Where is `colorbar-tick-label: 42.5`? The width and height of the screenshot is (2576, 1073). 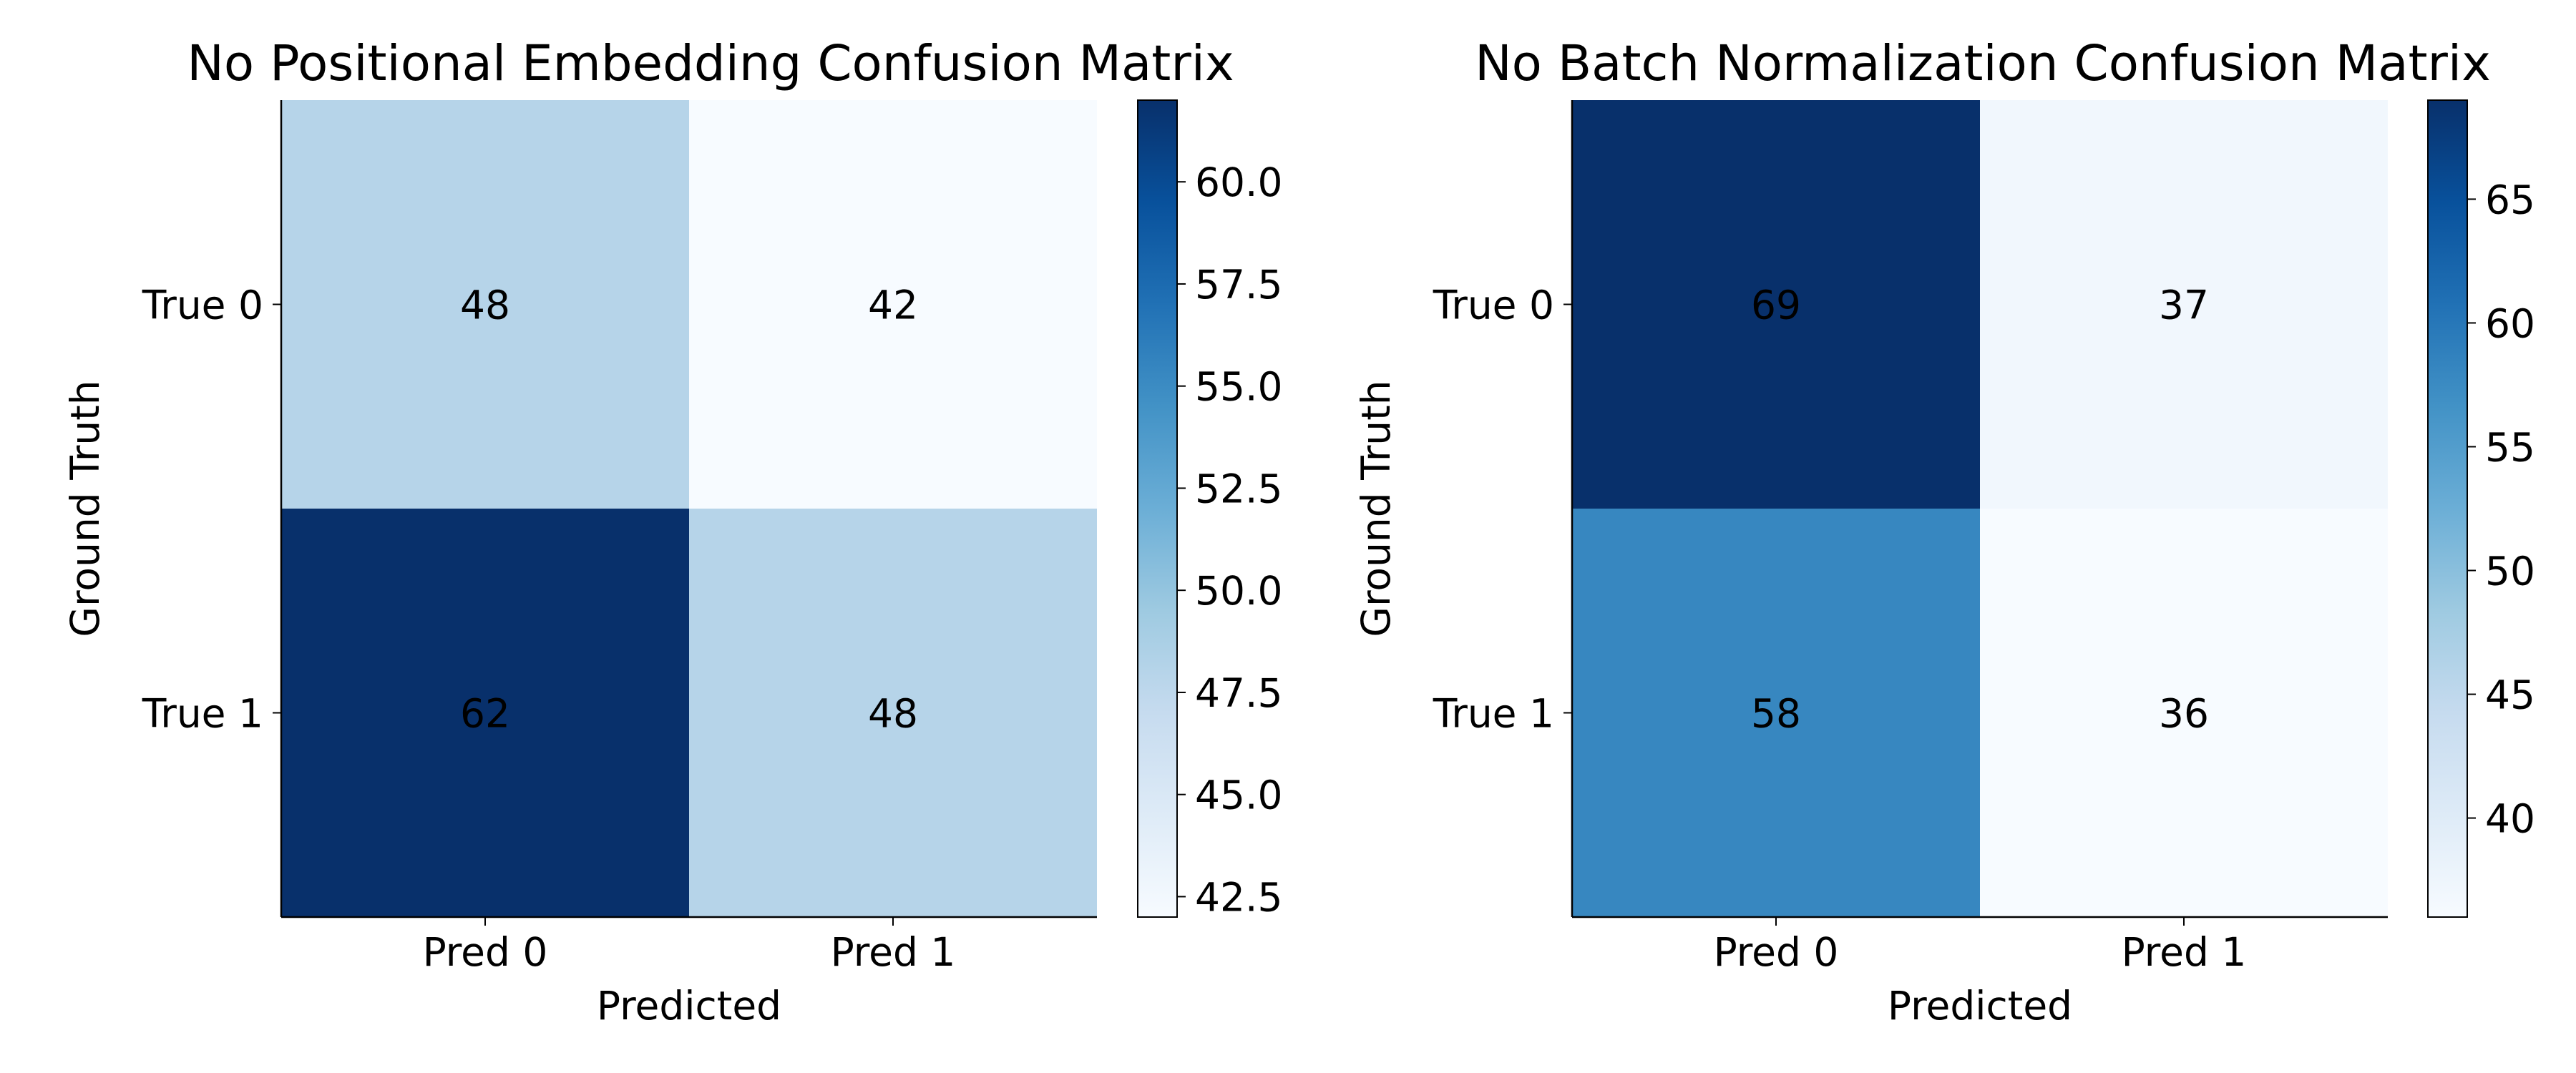
colorbar-tick-label: 42.5 is located at coordinates (1238, 897).